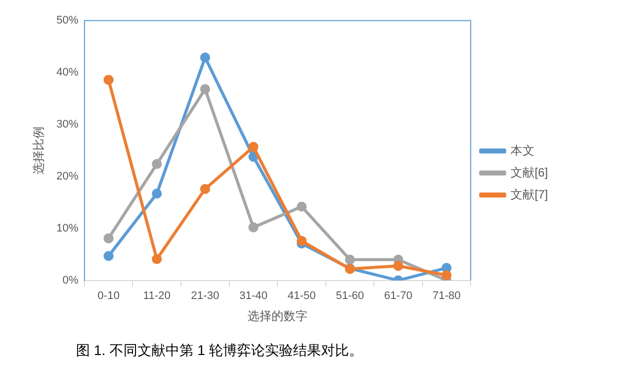 This screenshot has width=638, height=391. What do you see at coordinates (67, 228) in the screenshot?
I see `y-tick-label: 10%` at bounding box center [67, 228].